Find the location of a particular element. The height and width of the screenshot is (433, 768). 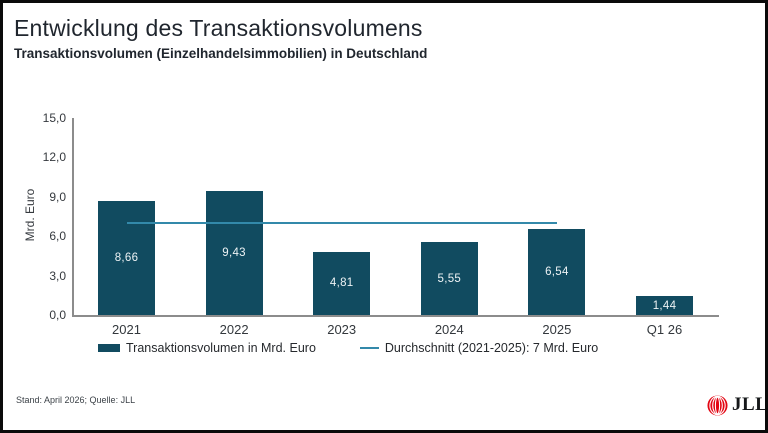

y-tick-label: 15,0 is located at coordinates (54, 118).